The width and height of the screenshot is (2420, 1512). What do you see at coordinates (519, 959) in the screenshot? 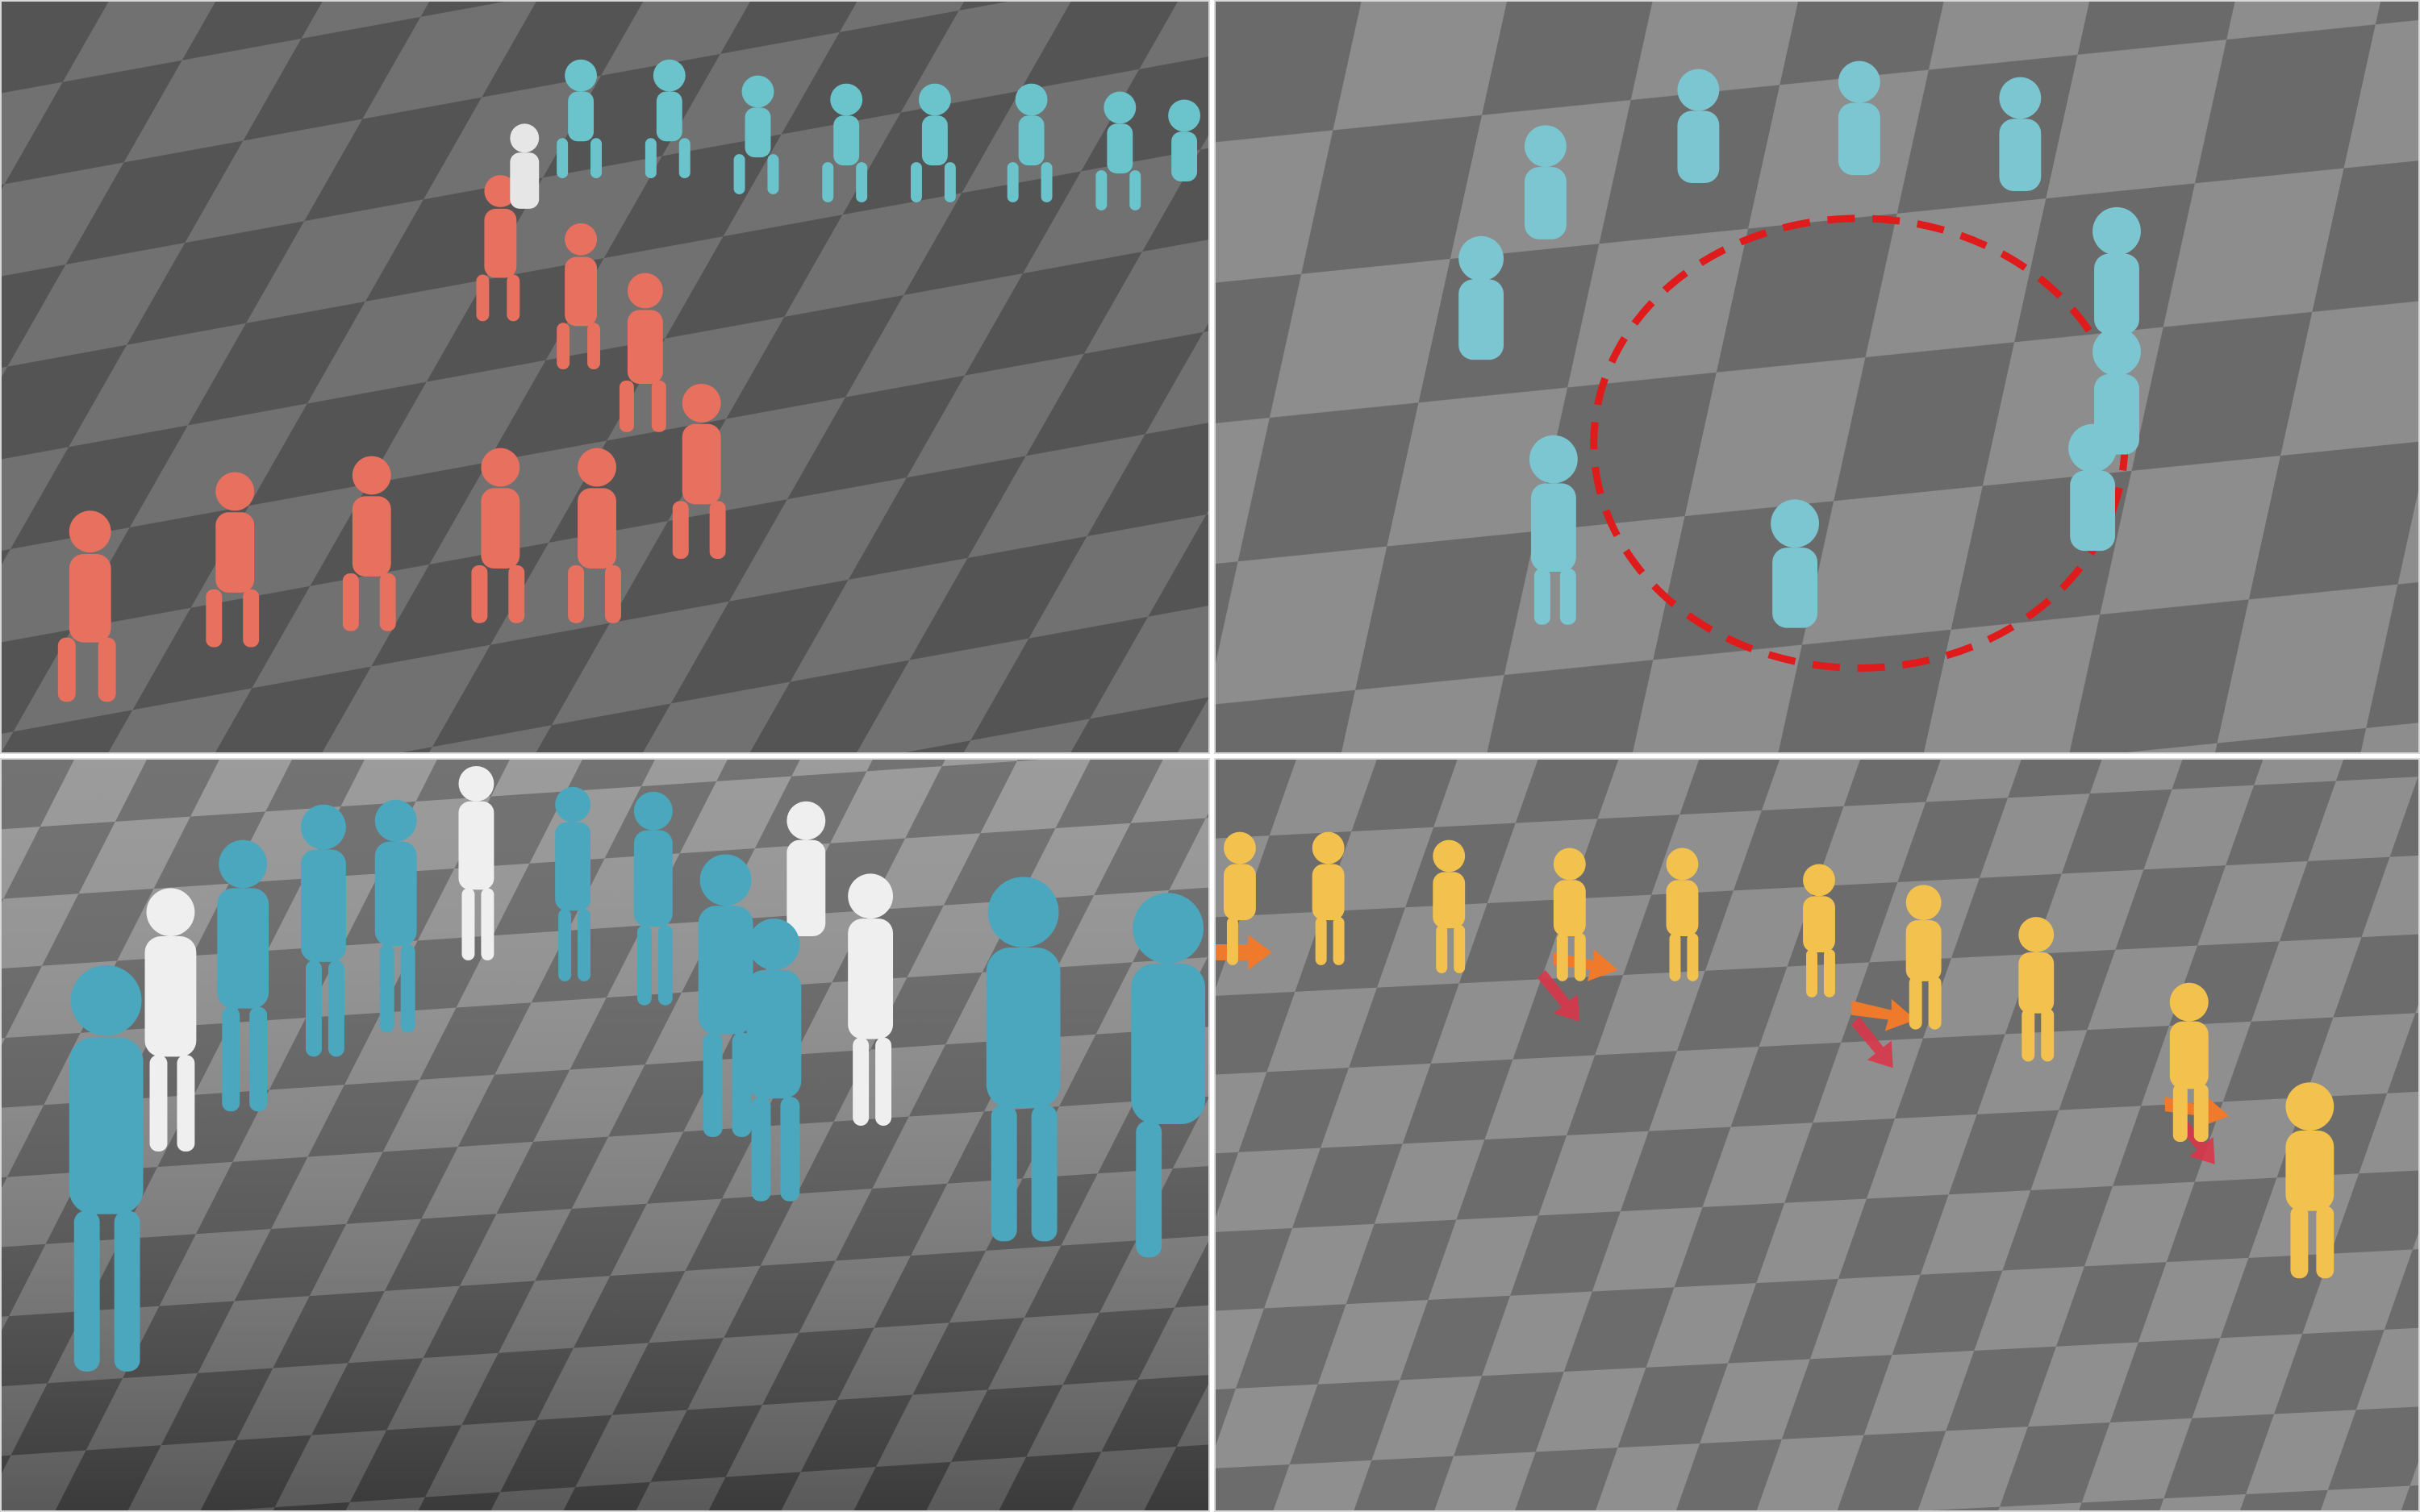
I see `ghost-figures` at bounding box center [519, 959].